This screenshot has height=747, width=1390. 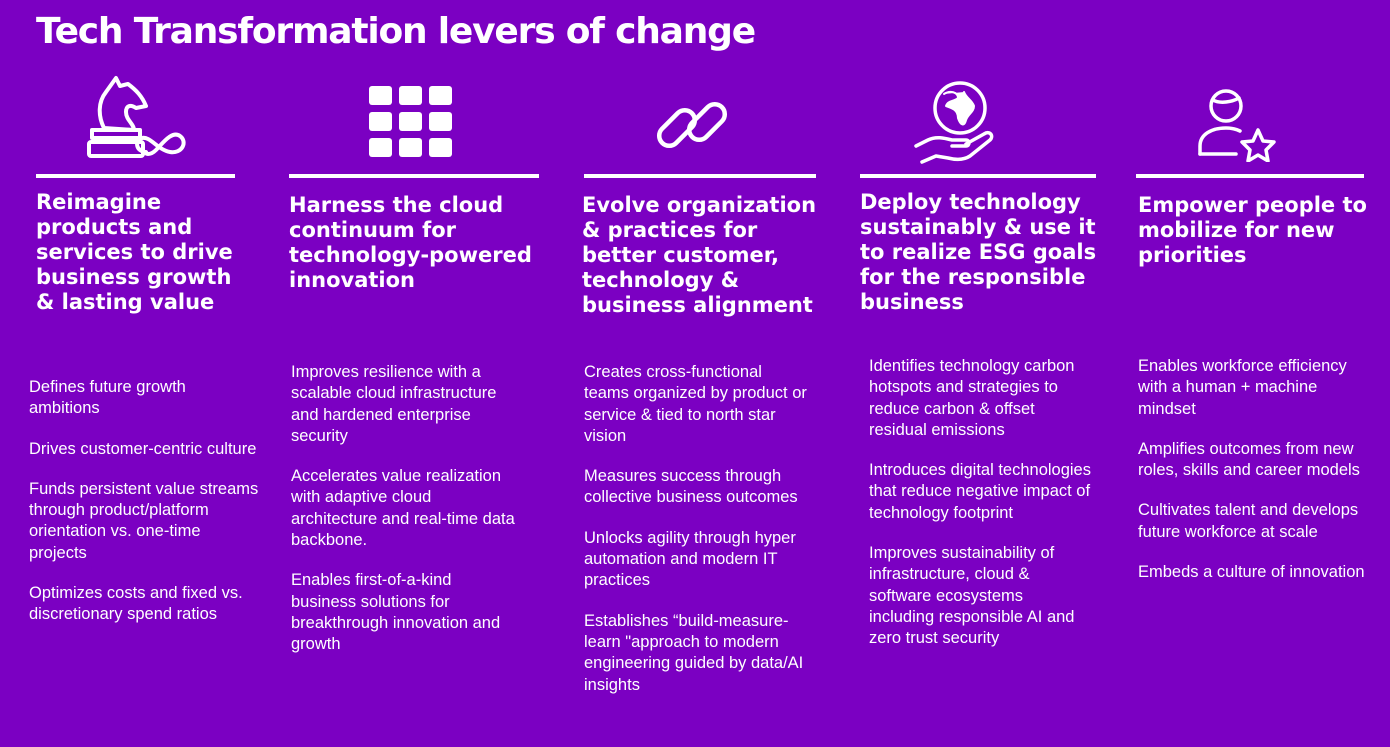 I want to click on chess-knight-infinity-icon, so click(x=139, y=119).